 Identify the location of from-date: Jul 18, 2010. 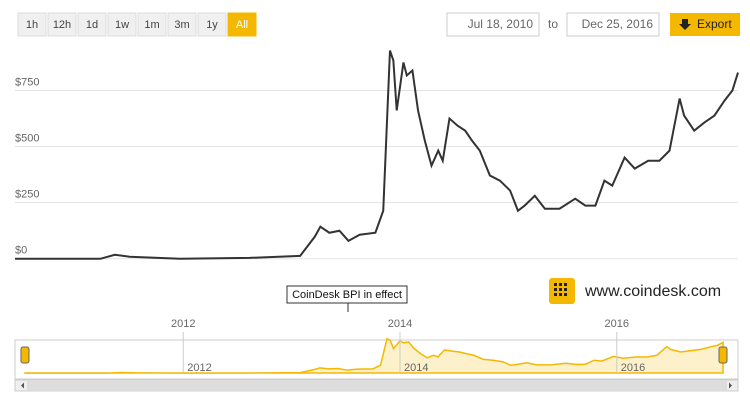
(501, 24).